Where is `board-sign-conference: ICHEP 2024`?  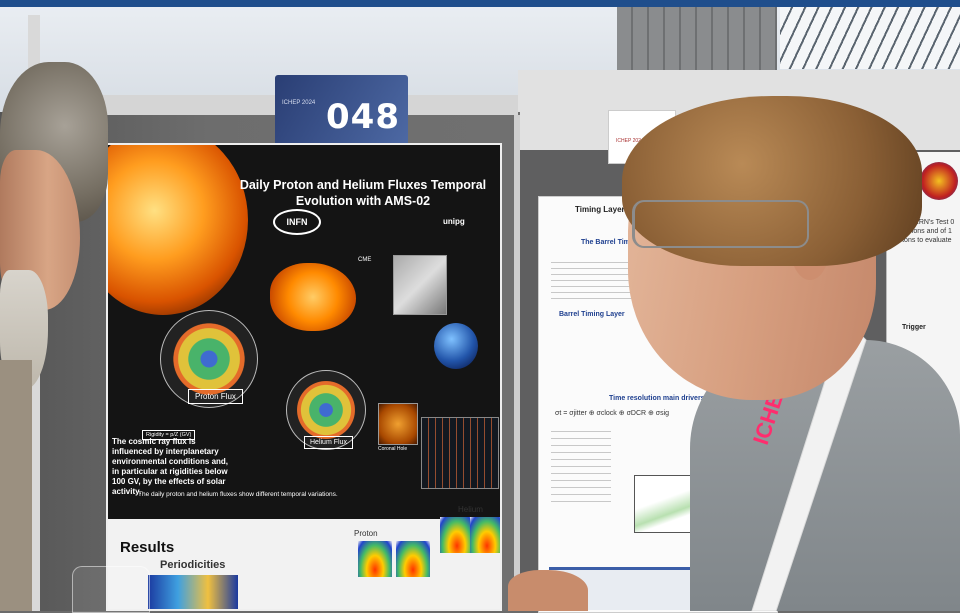 board-sign-conference: ICHEP 2024 is located at coordinates (299, 103).